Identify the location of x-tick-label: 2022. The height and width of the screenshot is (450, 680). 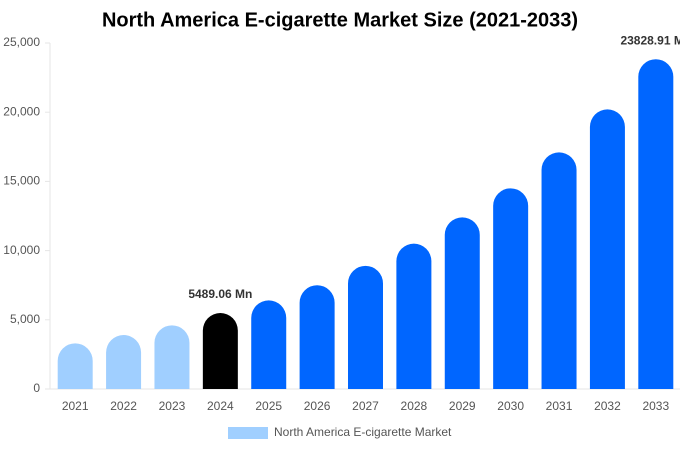
(123, 406).